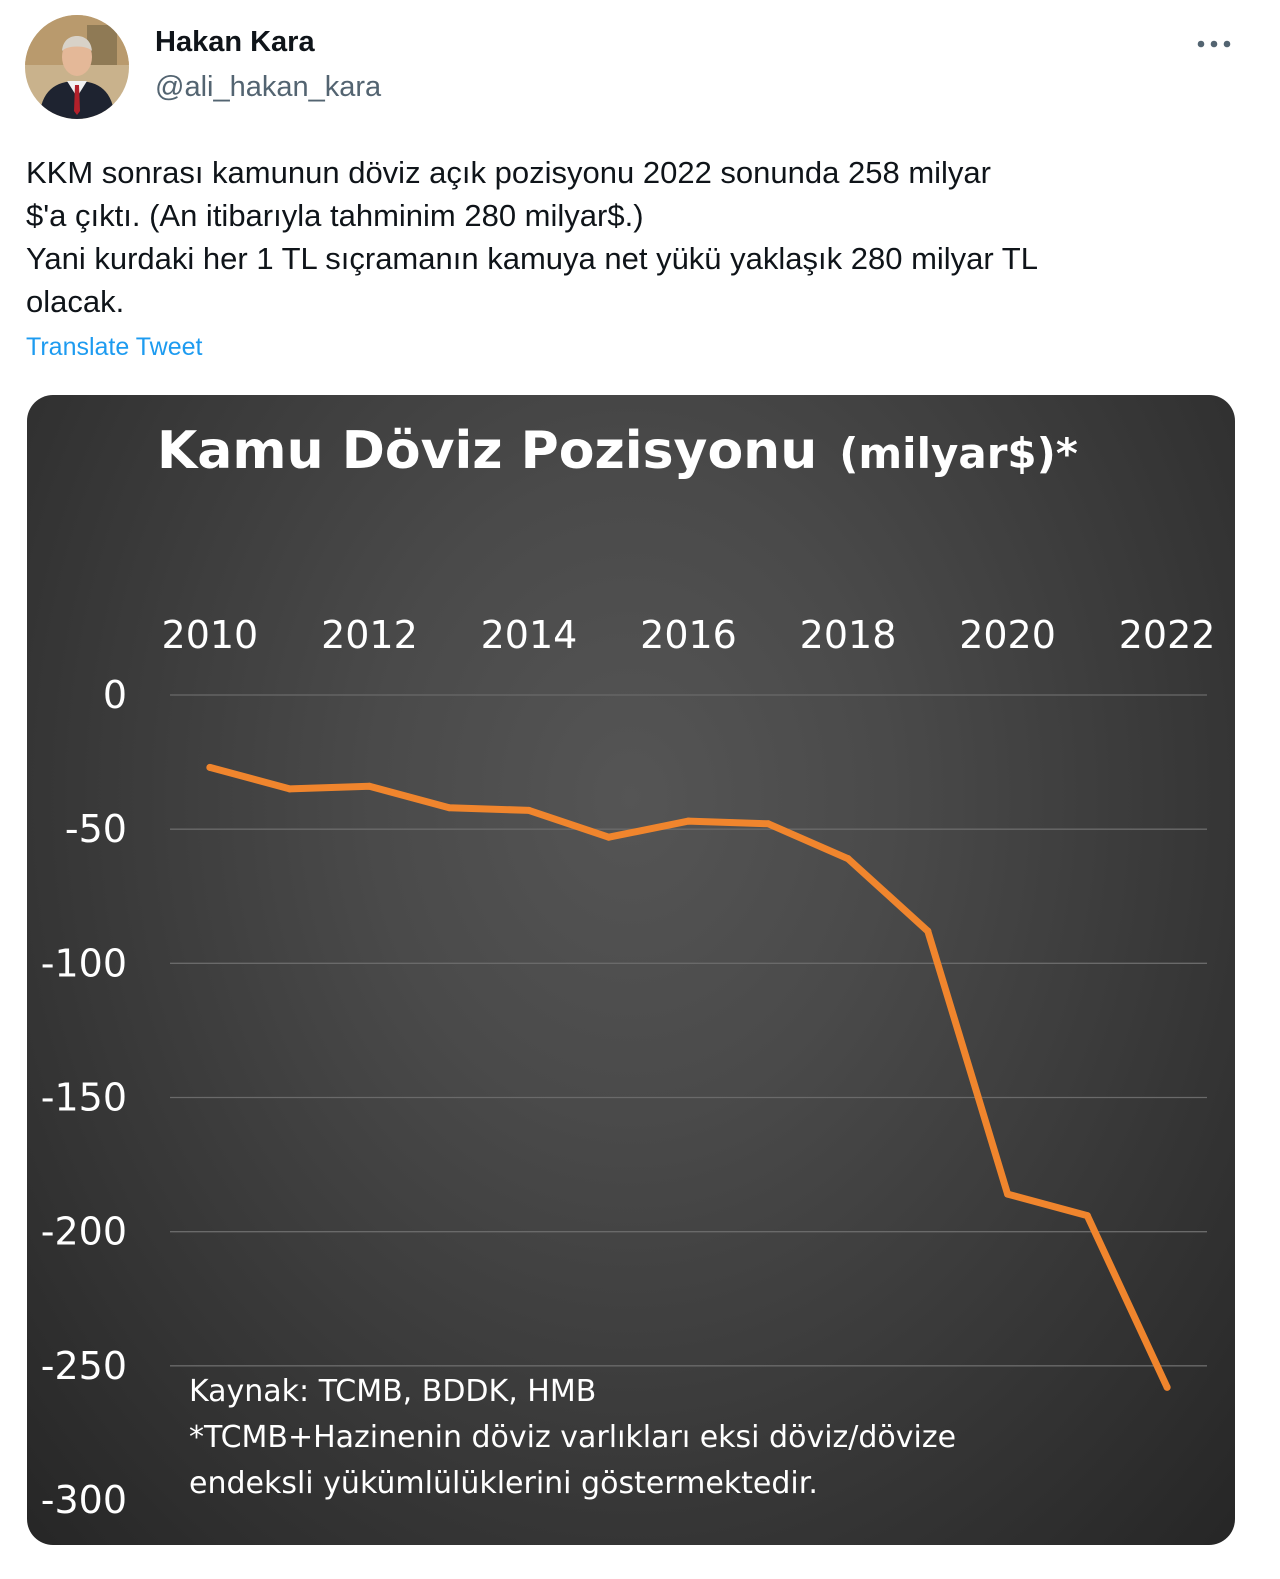  Describe the element at coordinates (84, 1098) in the screenshot. I see `y-tick-label: -150` at that location.